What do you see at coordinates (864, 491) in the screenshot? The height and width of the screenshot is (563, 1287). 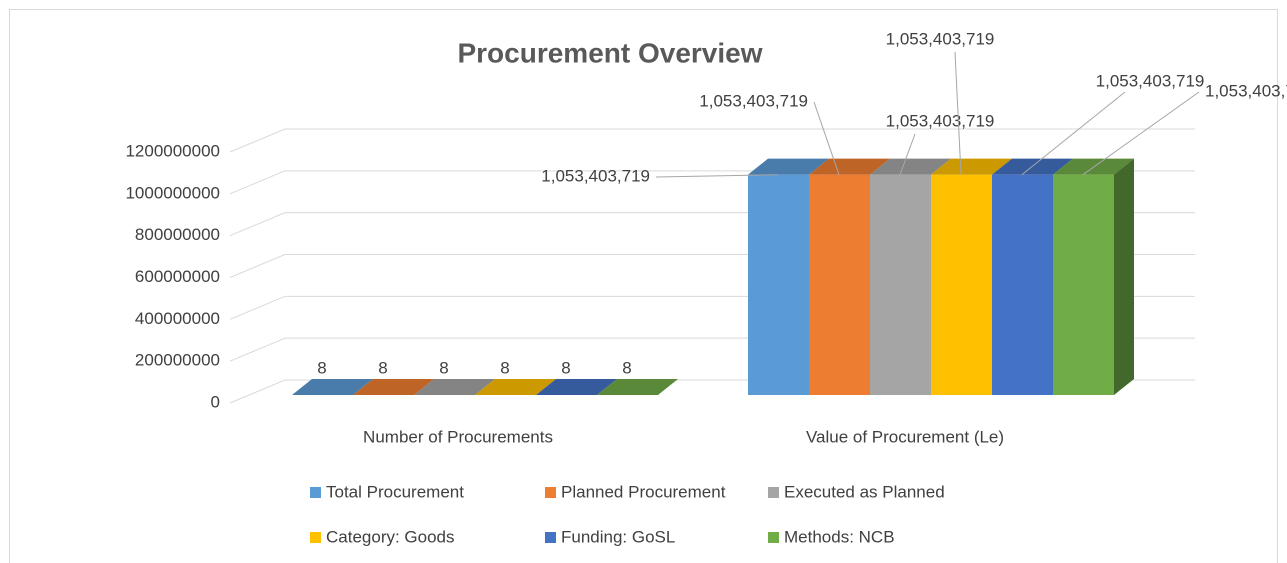 I see `legend-label: Executed as Planned` at bounding box center [864, 491].